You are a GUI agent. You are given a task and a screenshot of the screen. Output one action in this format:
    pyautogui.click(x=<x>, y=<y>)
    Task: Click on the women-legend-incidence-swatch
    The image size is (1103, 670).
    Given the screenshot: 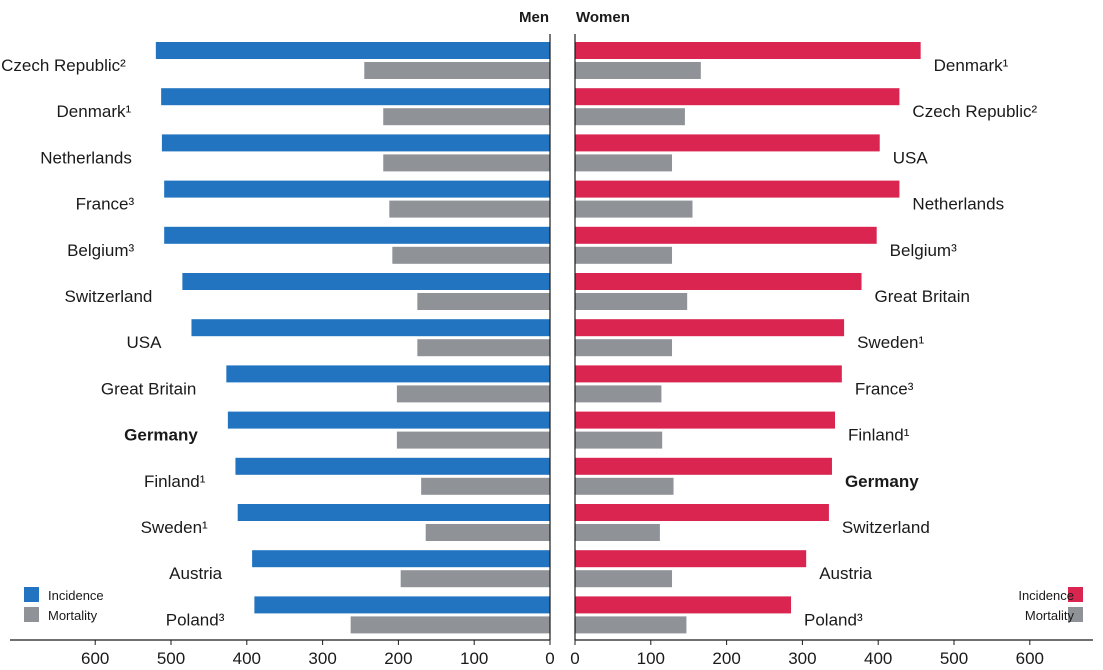 What is the action you would take?
    pyautogui.click(x=1075, y=594)
    